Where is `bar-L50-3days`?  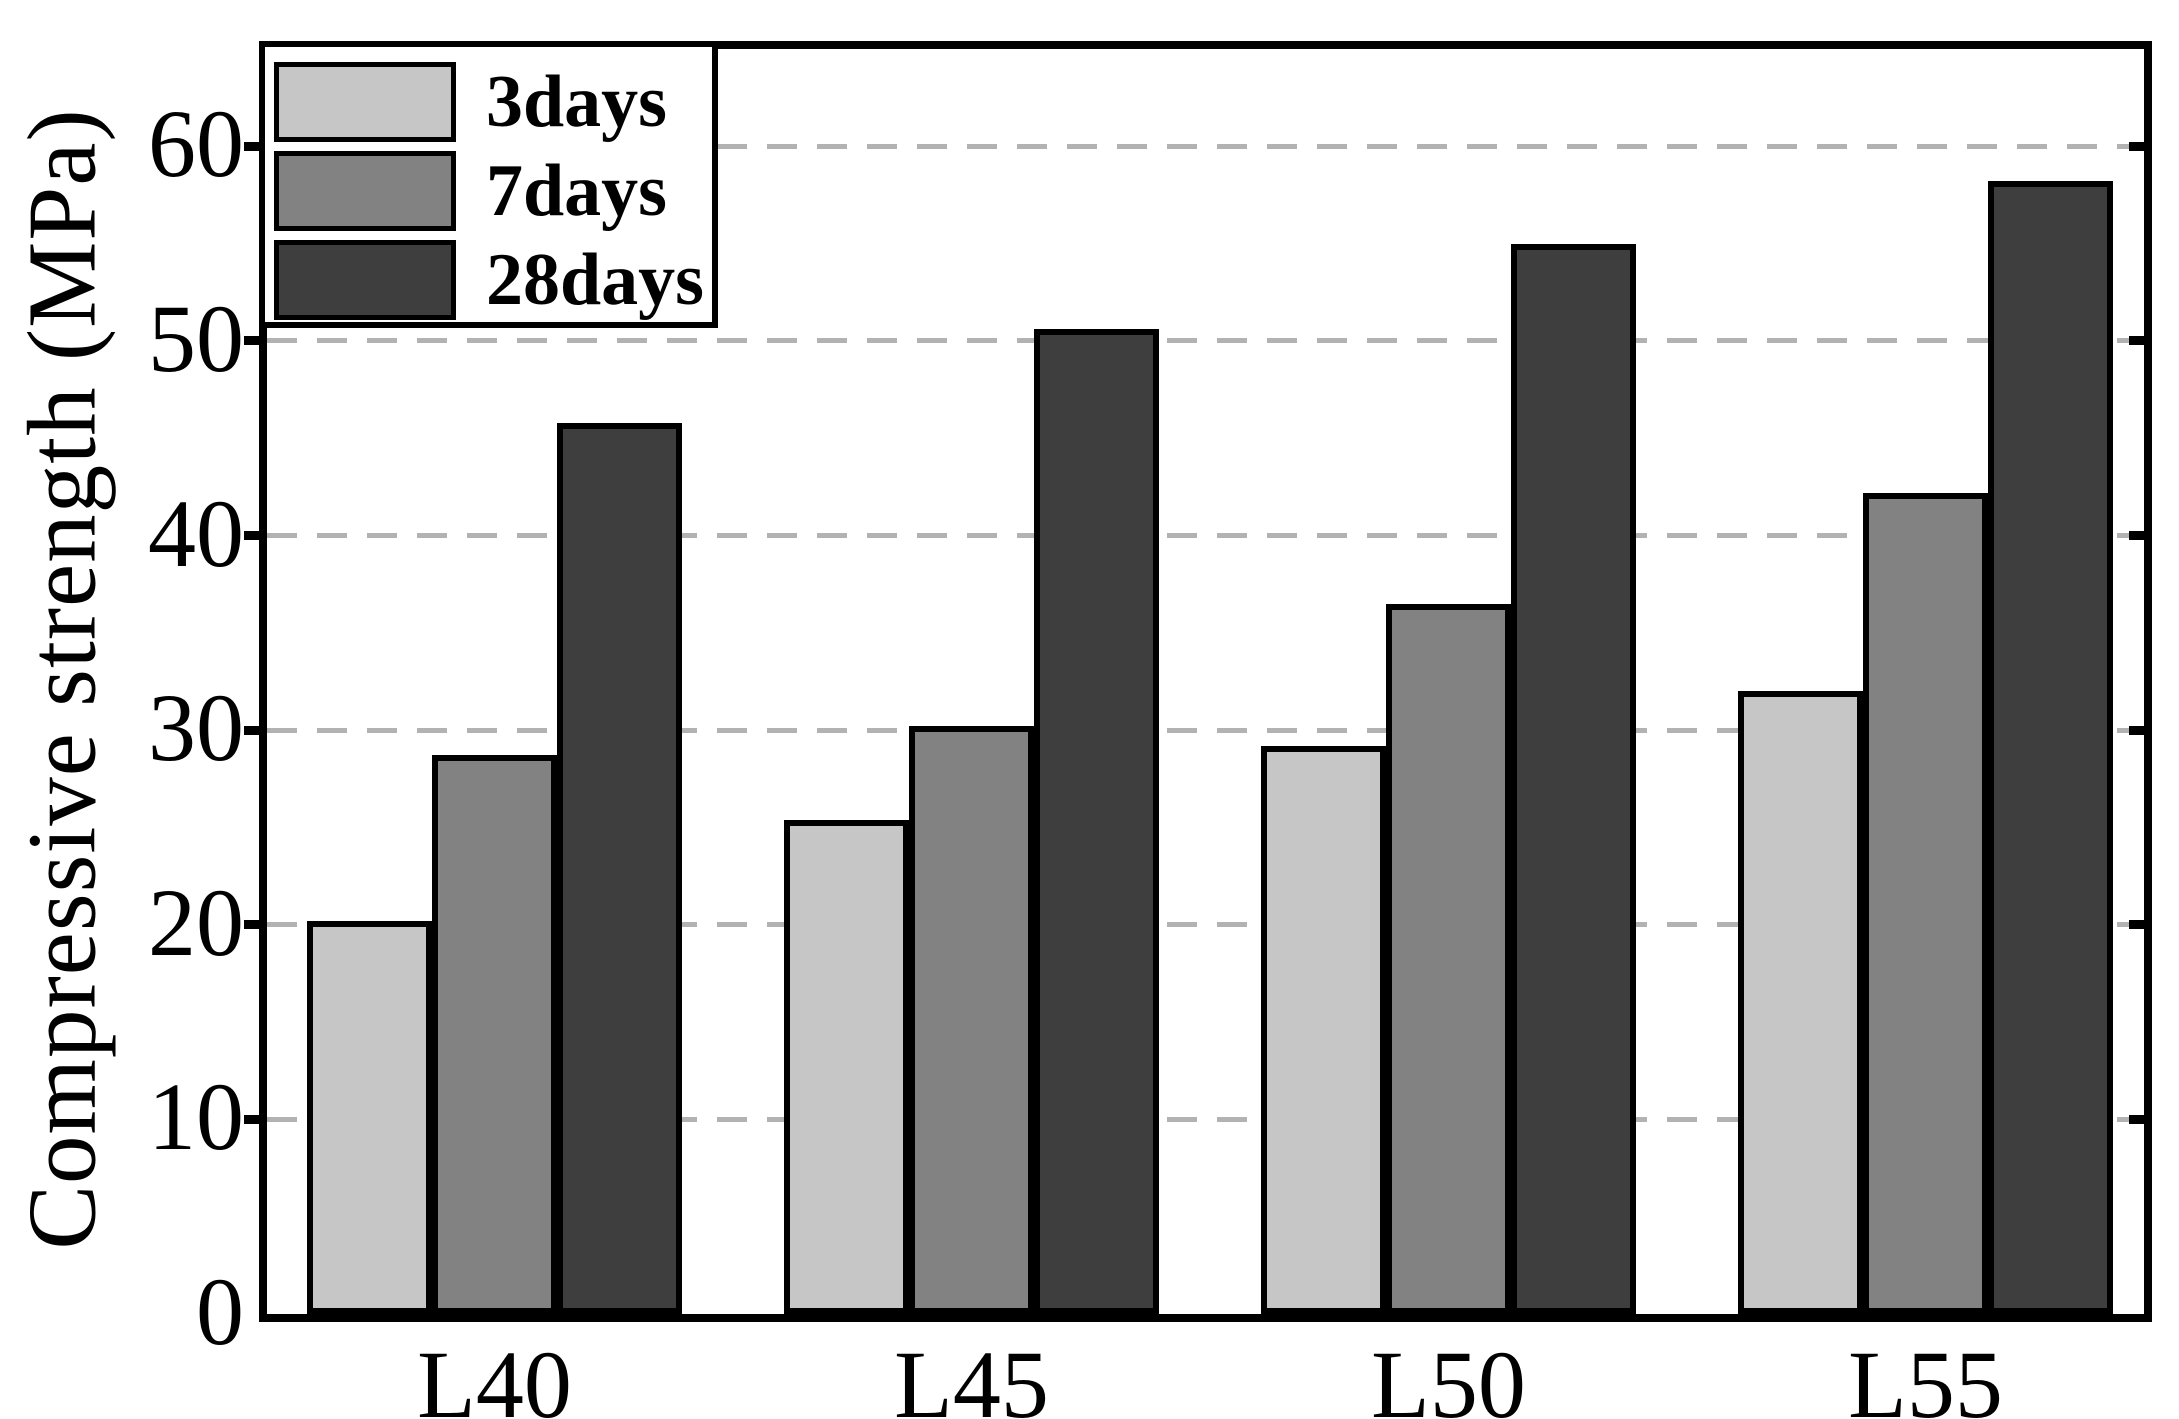
bar-L50-3days is located at coordinates (1323, 1030).